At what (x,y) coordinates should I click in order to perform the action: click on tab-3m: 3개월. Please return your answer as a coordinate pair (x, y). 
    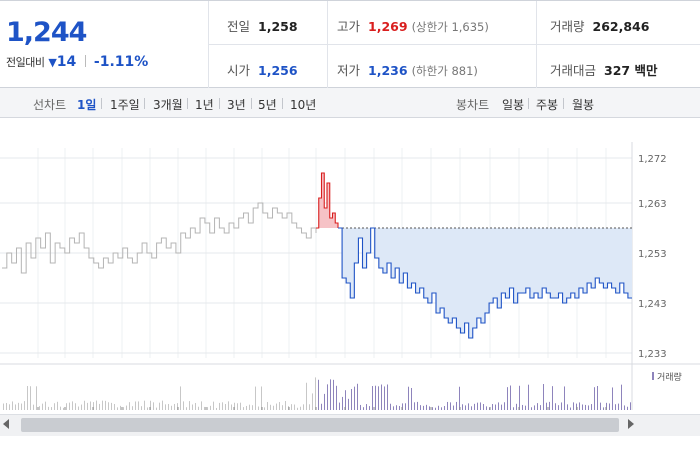
    Looking at the image, I should click on (168, 105).